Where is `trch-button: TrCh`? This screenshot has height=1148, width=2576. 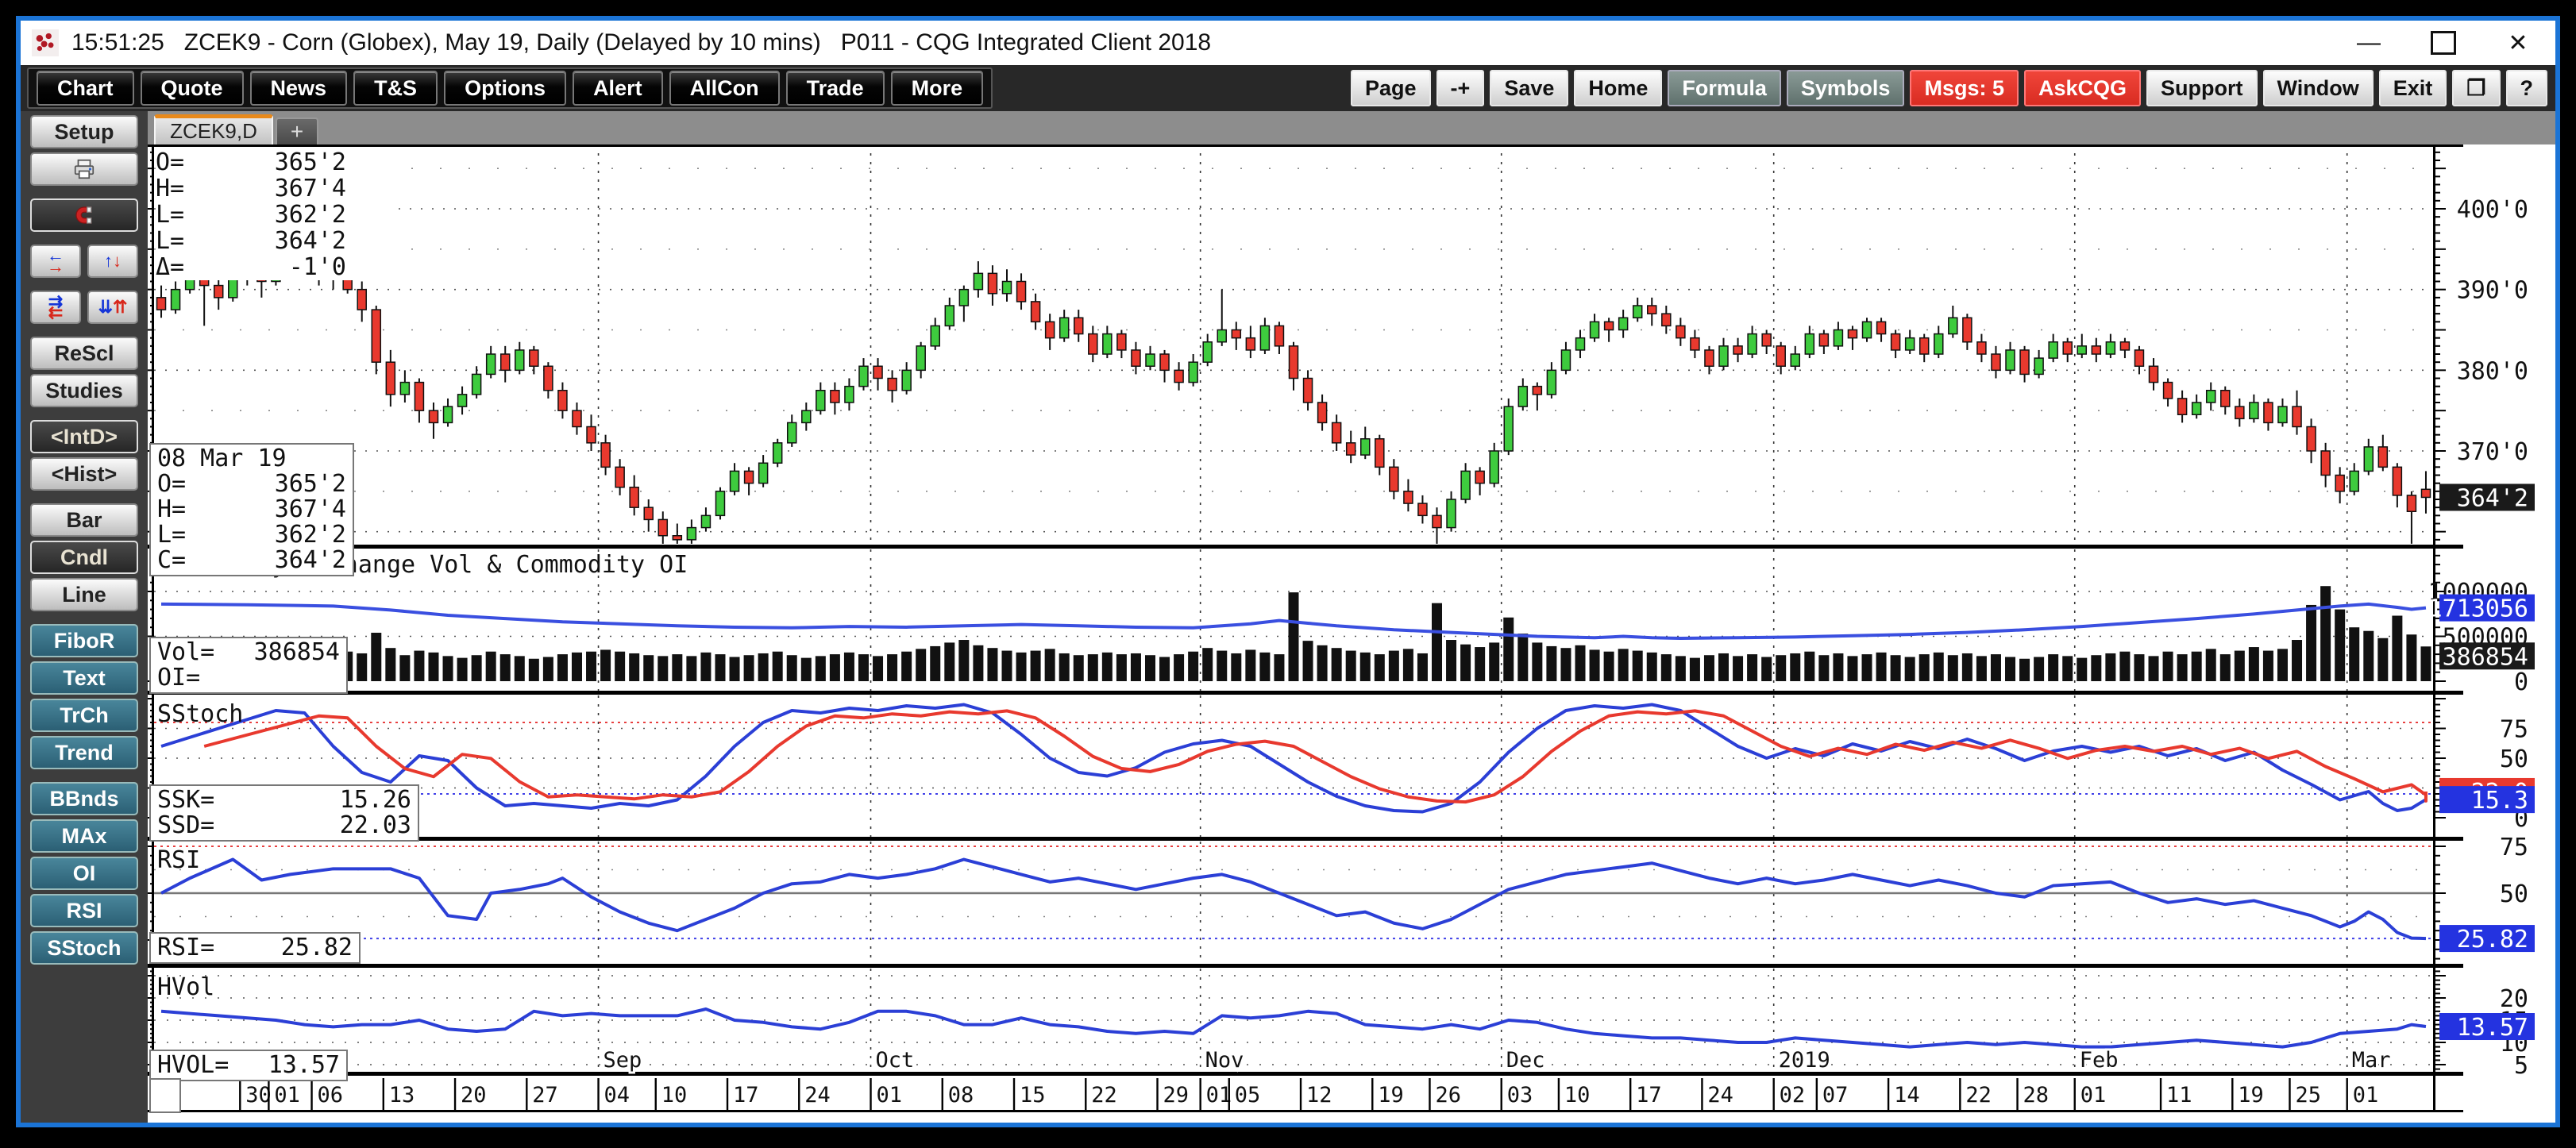 trch-button: TrCh is located at coordinates (84, 715).